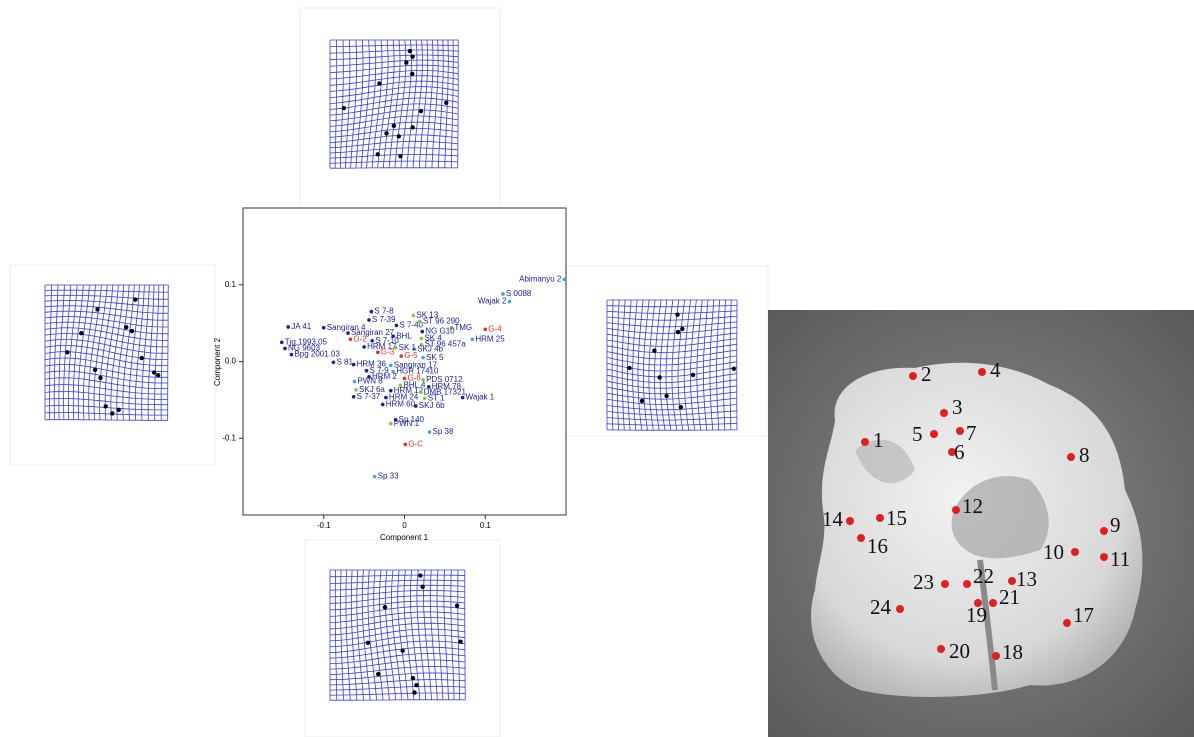 The height and width of the screenshot is (737, 1194). What do you see at coordinates (415, 443) in the screenshot?
I see `point-label: G-C` at bounding box center [415, 443].